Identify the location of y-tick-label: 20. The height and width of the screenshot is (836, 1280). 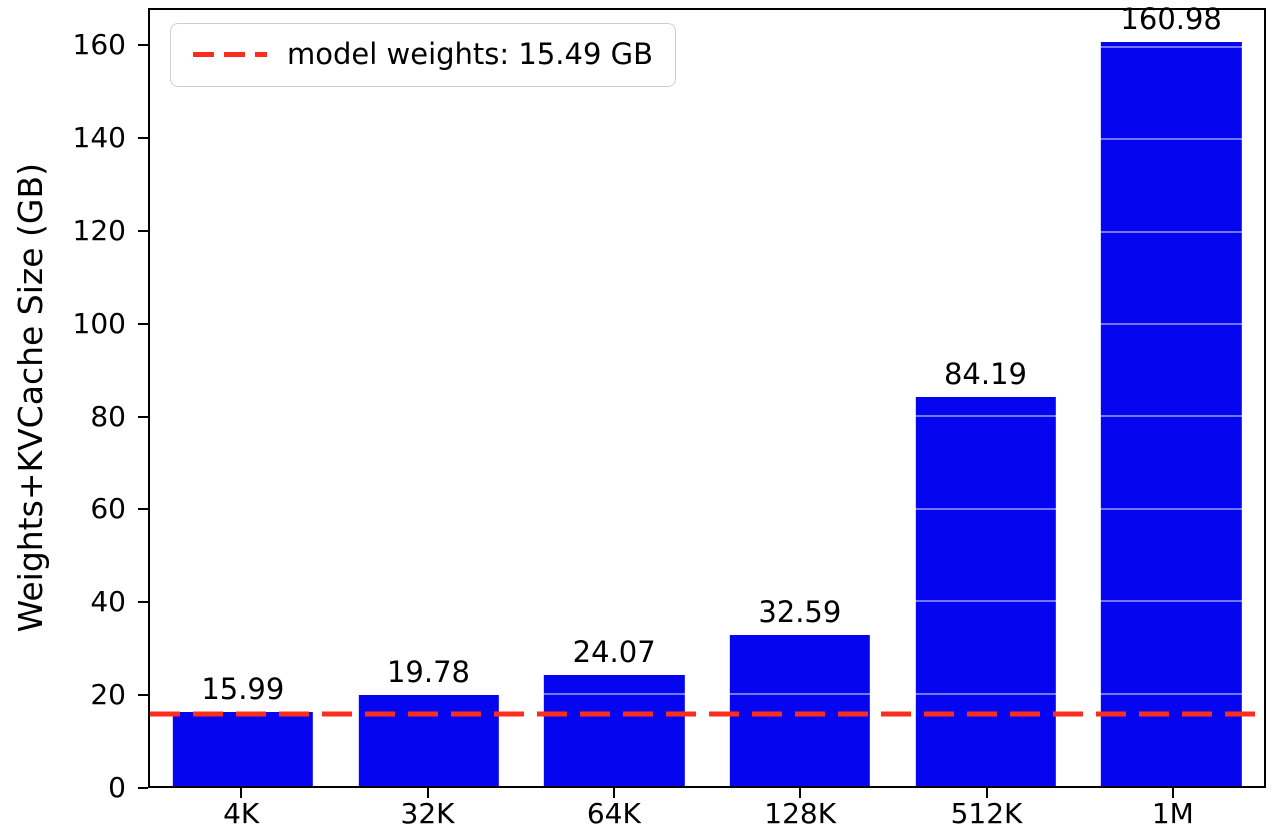
(108, 695).